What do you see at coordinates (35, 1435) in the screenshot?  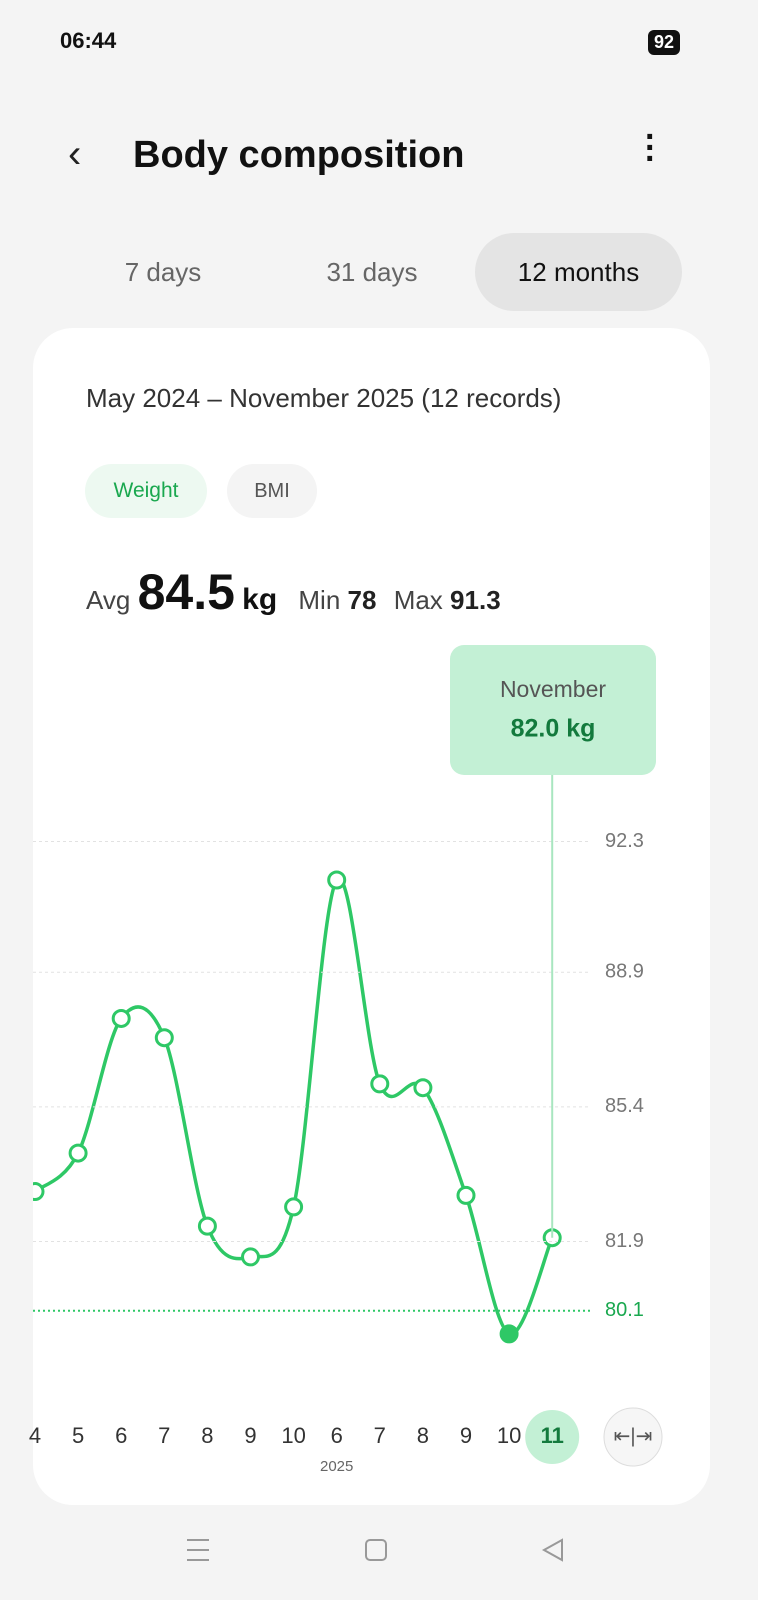 I see `x-tick-label: 4` at bounding box center [35, 1435].